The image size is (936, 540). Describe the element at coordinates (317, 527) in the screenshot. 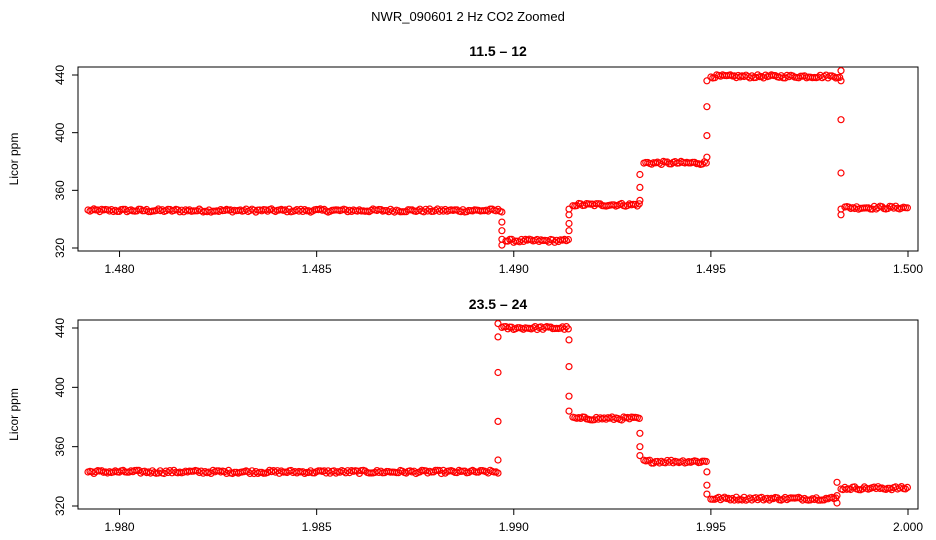

I see `x-tick-label: 1.985` at that location.